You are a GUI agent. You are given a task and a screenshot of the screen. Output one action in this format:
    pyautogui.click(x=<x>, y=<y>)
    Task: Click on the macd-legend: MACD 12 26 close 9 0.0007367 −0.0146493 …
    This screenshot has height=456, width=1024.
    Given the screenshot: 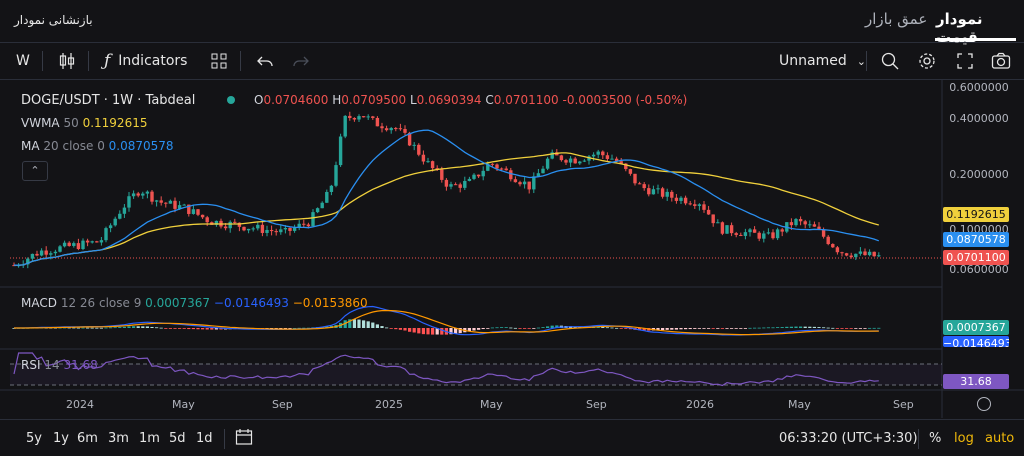 What is the action you would take?
    pyautogui.click(x=194, y=303)
    